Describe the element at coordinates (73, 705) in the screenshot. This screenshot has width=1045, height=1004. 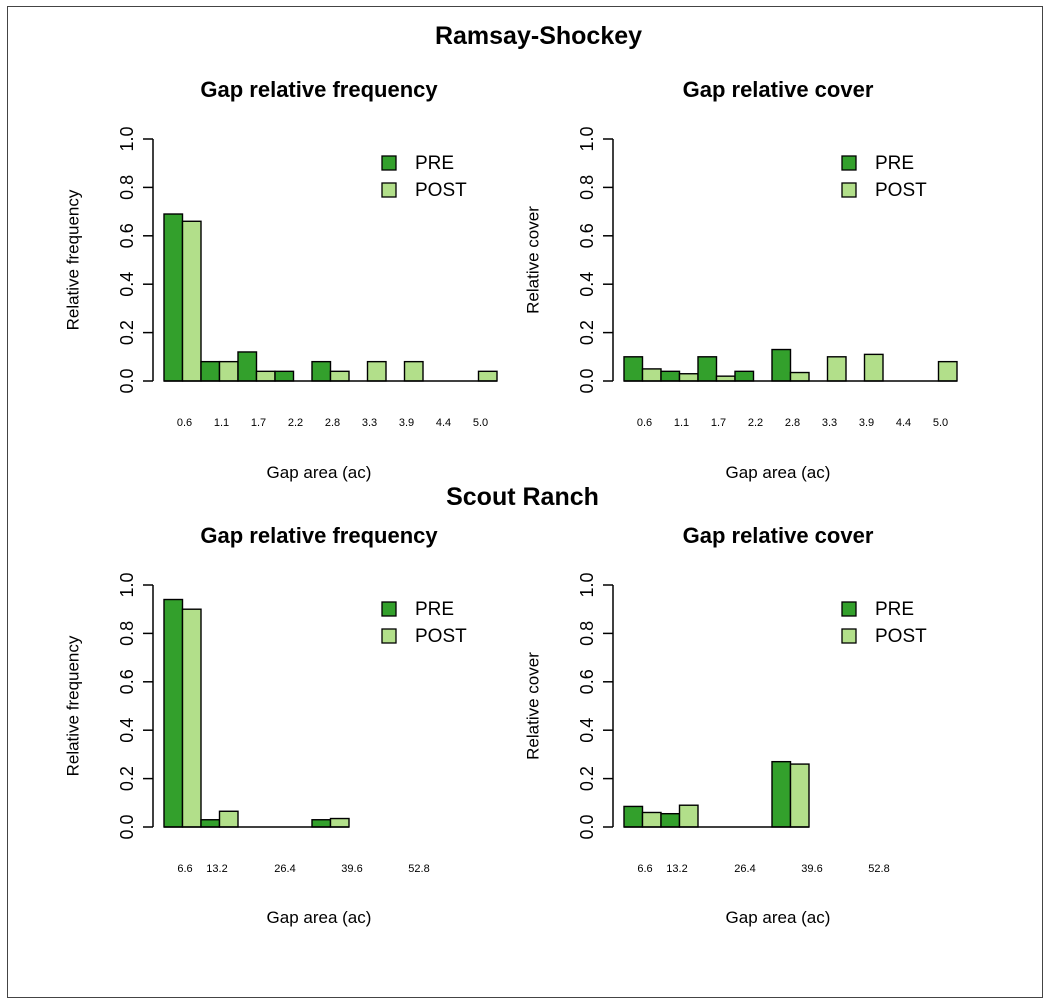
I see `y-axis-label: Relative frequency` at that location.